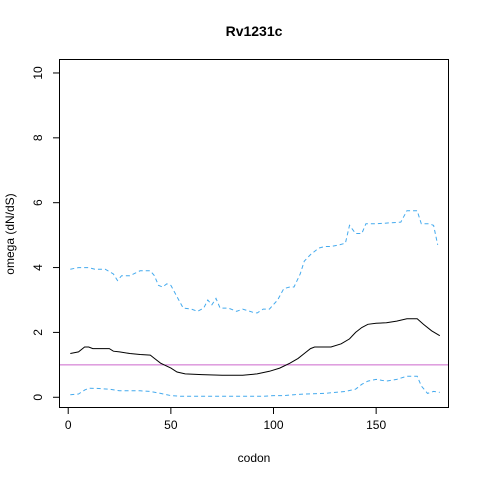 The height and width of the screenshot is (480, 480). Describe the element at coordinates (38, 267) in the screenshot. I see `y-tick-label: 4` at that location.